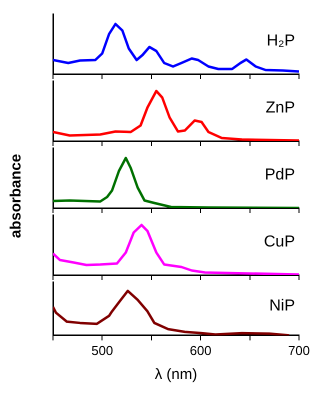 This screenshot has height=412, width=323. What do you see at coordinates (280, 107) in the screenshot?
I see `series-label: ZnP` at bounding box center [280, 107].